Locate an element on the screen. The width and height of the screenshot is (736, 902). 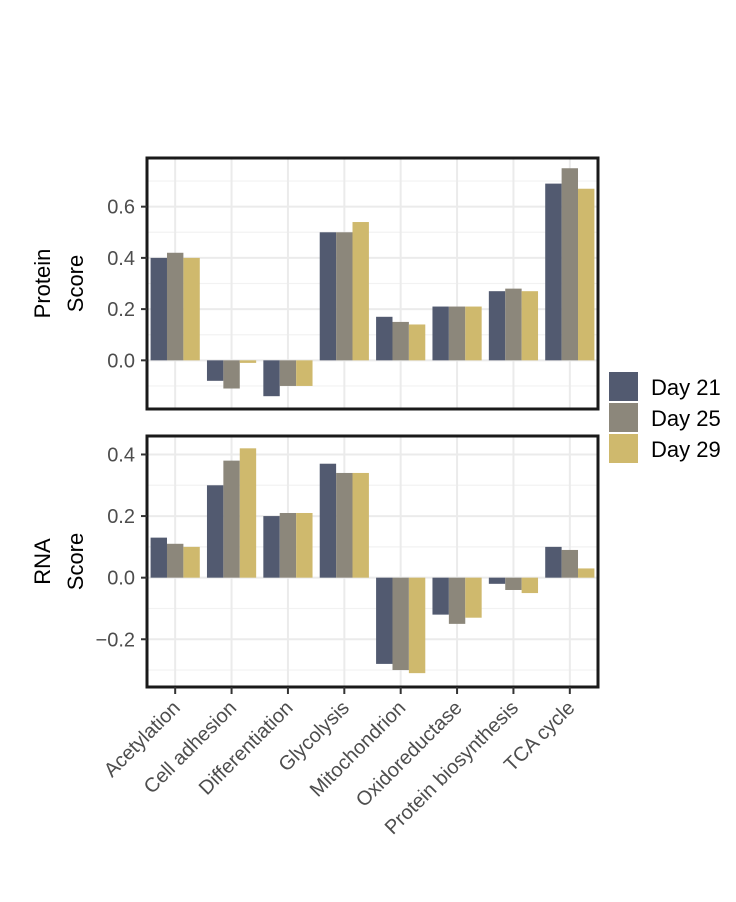
y-axis-title-line1: Protein is located at coordinates (42, 284).